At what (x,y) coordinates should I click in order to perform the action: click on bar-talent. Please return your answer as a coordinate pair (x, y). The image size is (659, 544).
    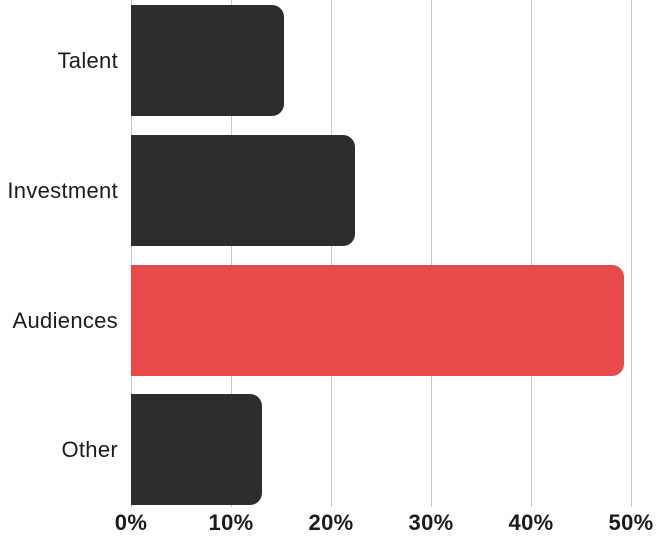
    Looking at the image, I should click on (207, 60).